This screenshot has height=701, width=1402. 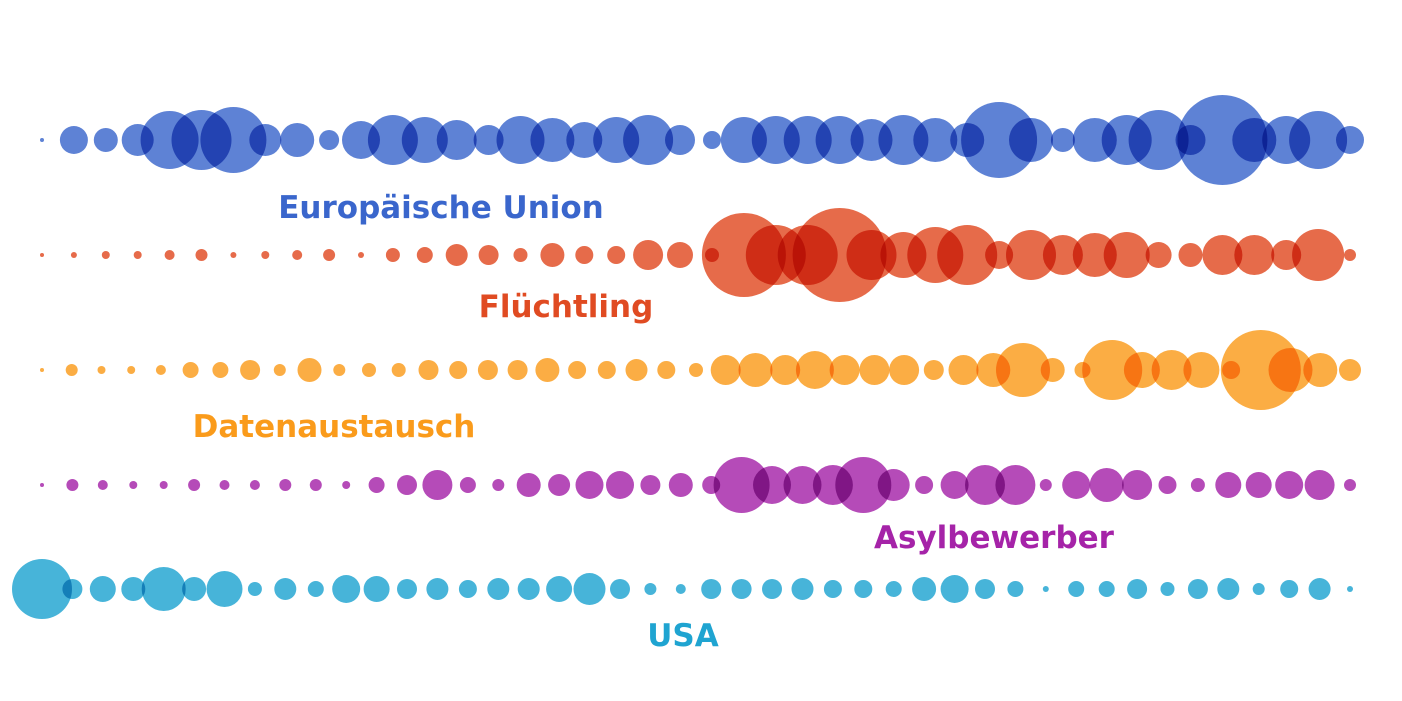 I want to click on series-row-5: USA, so click(x=682, y=606).